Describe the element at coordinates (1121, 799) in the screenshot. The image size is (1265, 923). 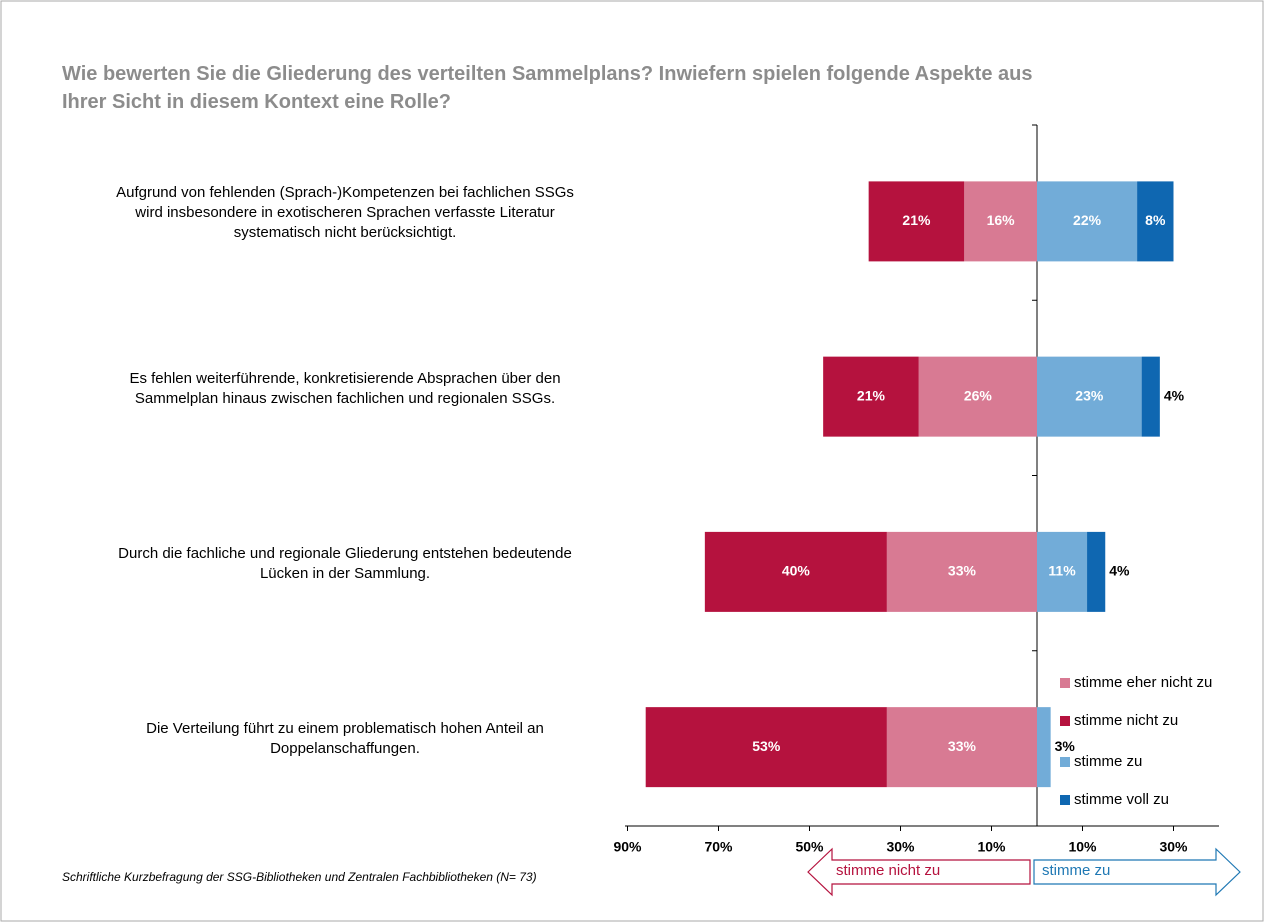
I see `legend-label: stimme voll zu` at that location.